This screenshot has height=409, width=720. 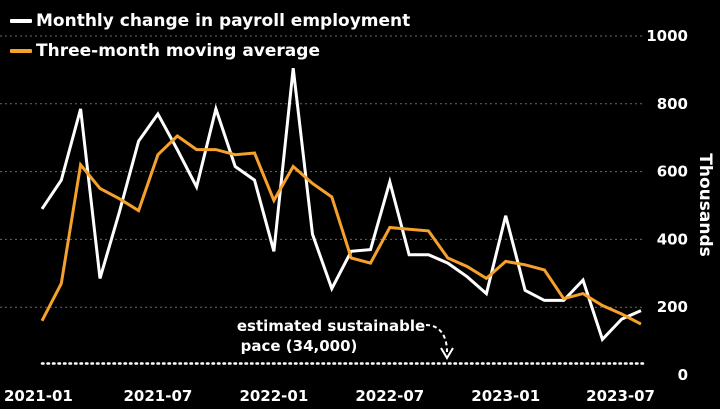 I want to click on legend-item-monthly: Monthly change in payroll employment, so click(x=210, y=21).